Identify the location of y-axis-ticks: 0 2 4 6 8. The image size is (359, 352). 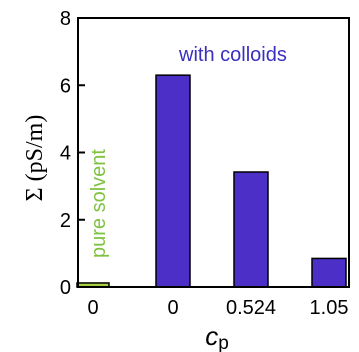
(72, 153).